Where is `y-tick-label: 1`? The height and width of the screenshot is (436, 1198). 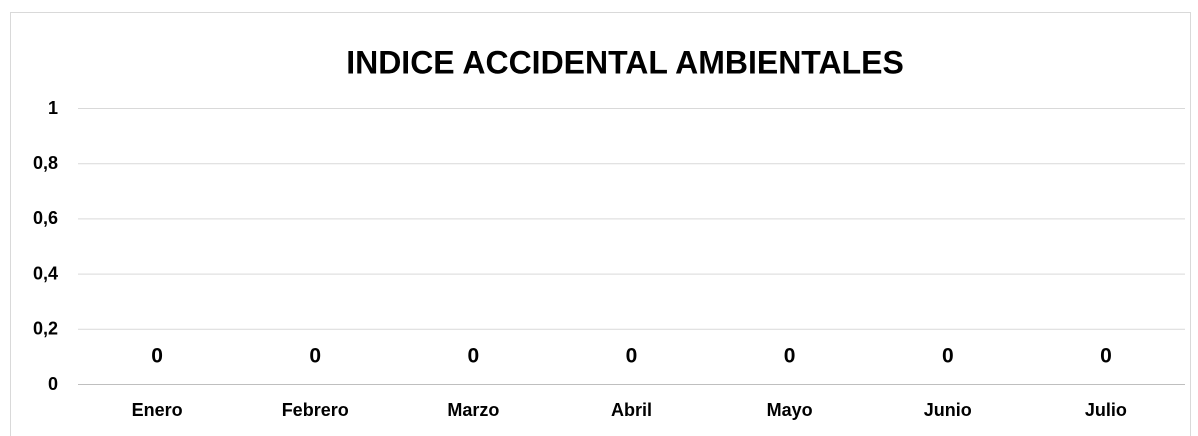 y-tick-label: 1 is located at coordinates (53, 108).